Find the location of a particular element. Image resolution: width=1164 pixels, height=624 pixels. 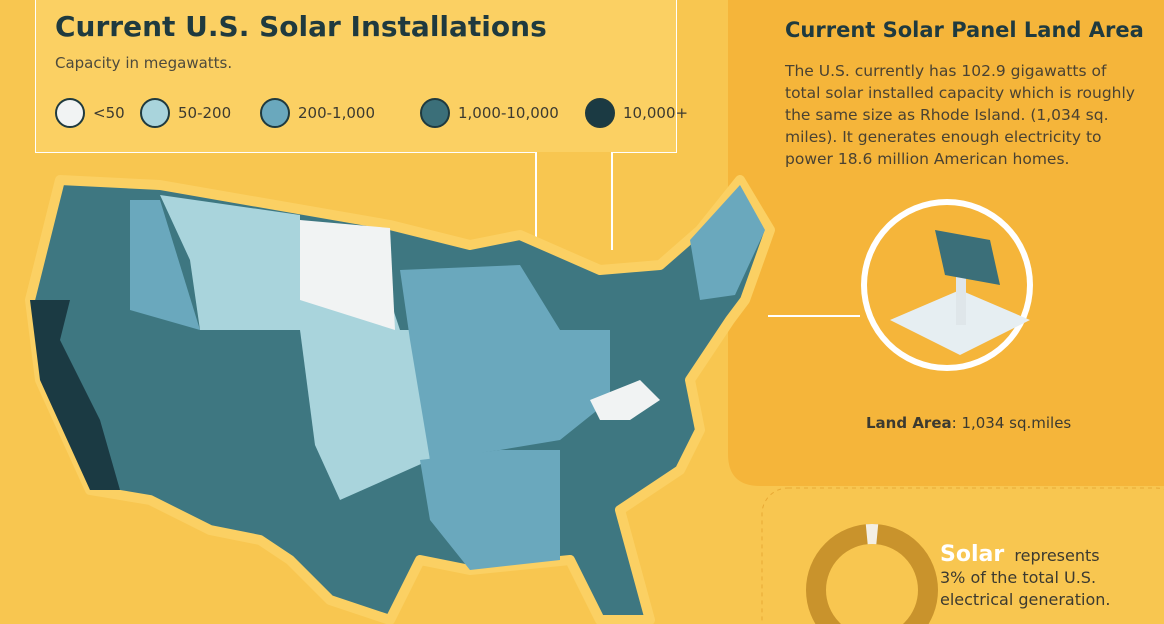

legend-label: 1,000-10,000 is located at coordinates (508, 113).